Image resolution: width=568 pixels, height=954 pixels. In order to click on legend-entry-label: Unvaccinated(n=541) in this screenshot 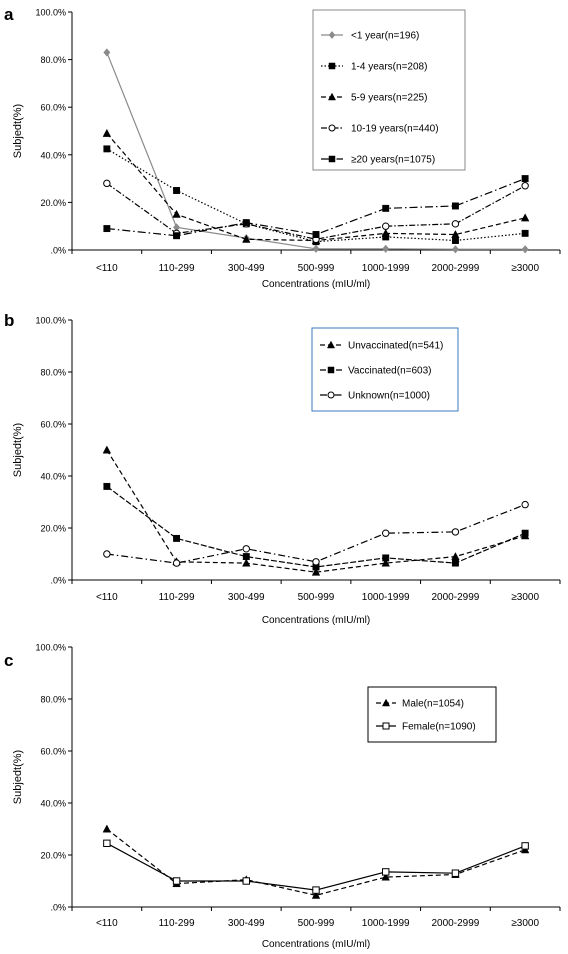, I will do `click(395, 346)`.